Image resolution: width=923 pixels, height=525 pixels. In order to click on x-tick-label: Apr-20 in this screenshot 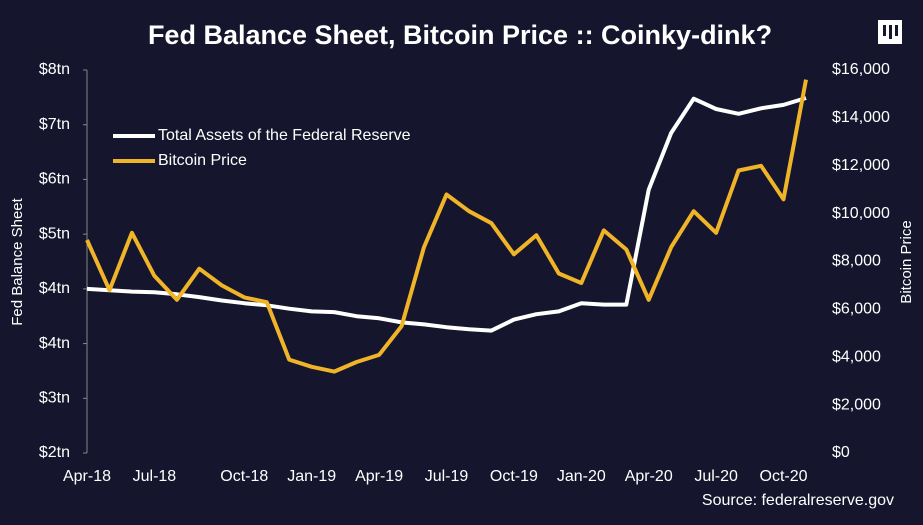, I will do `click(649, 476)`.